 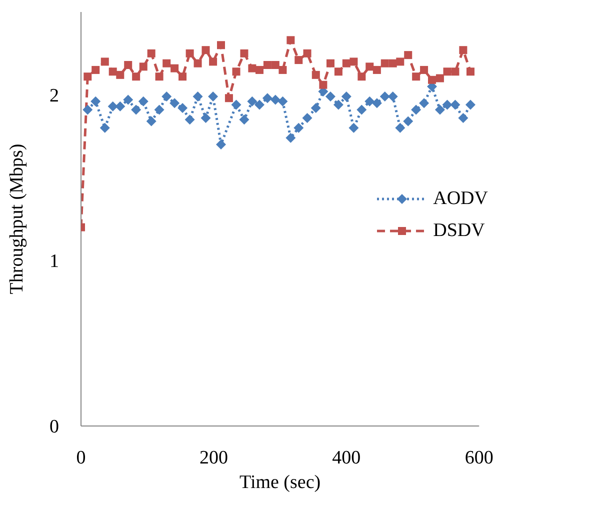 I want to click on x-tick-label: 600, so click(x=479, y=457).